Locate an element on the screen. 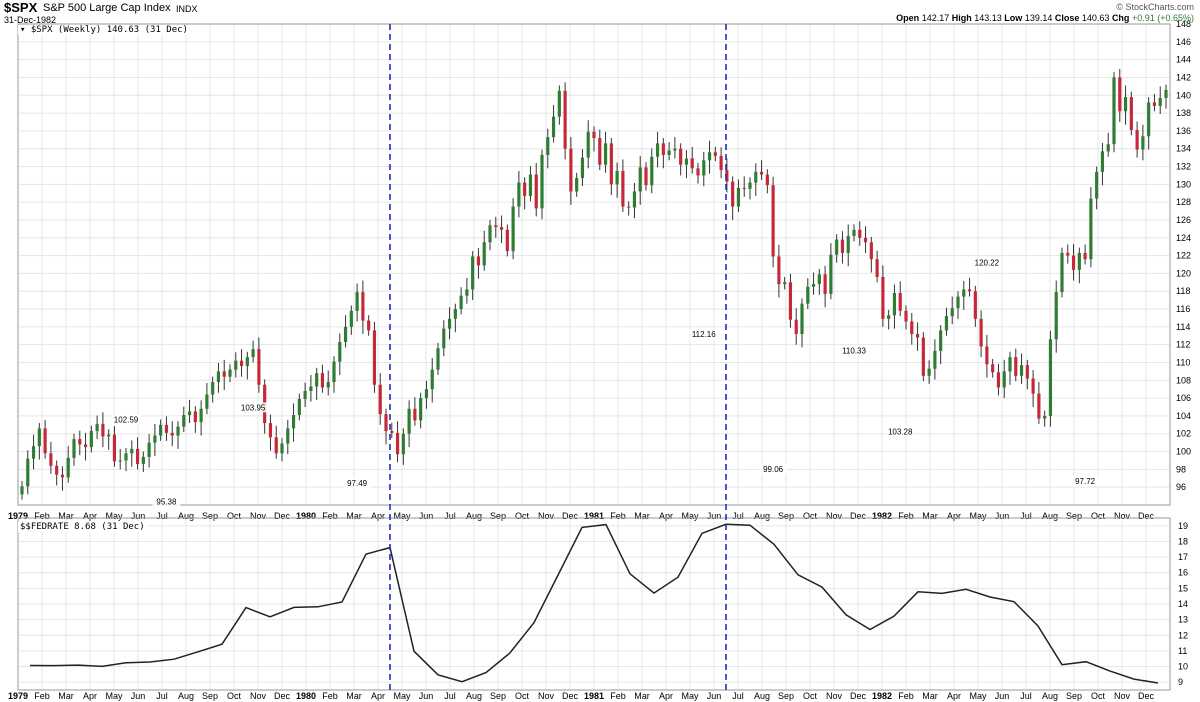  x-tick-label-lower: Feb is located at coordinates (618, 696).